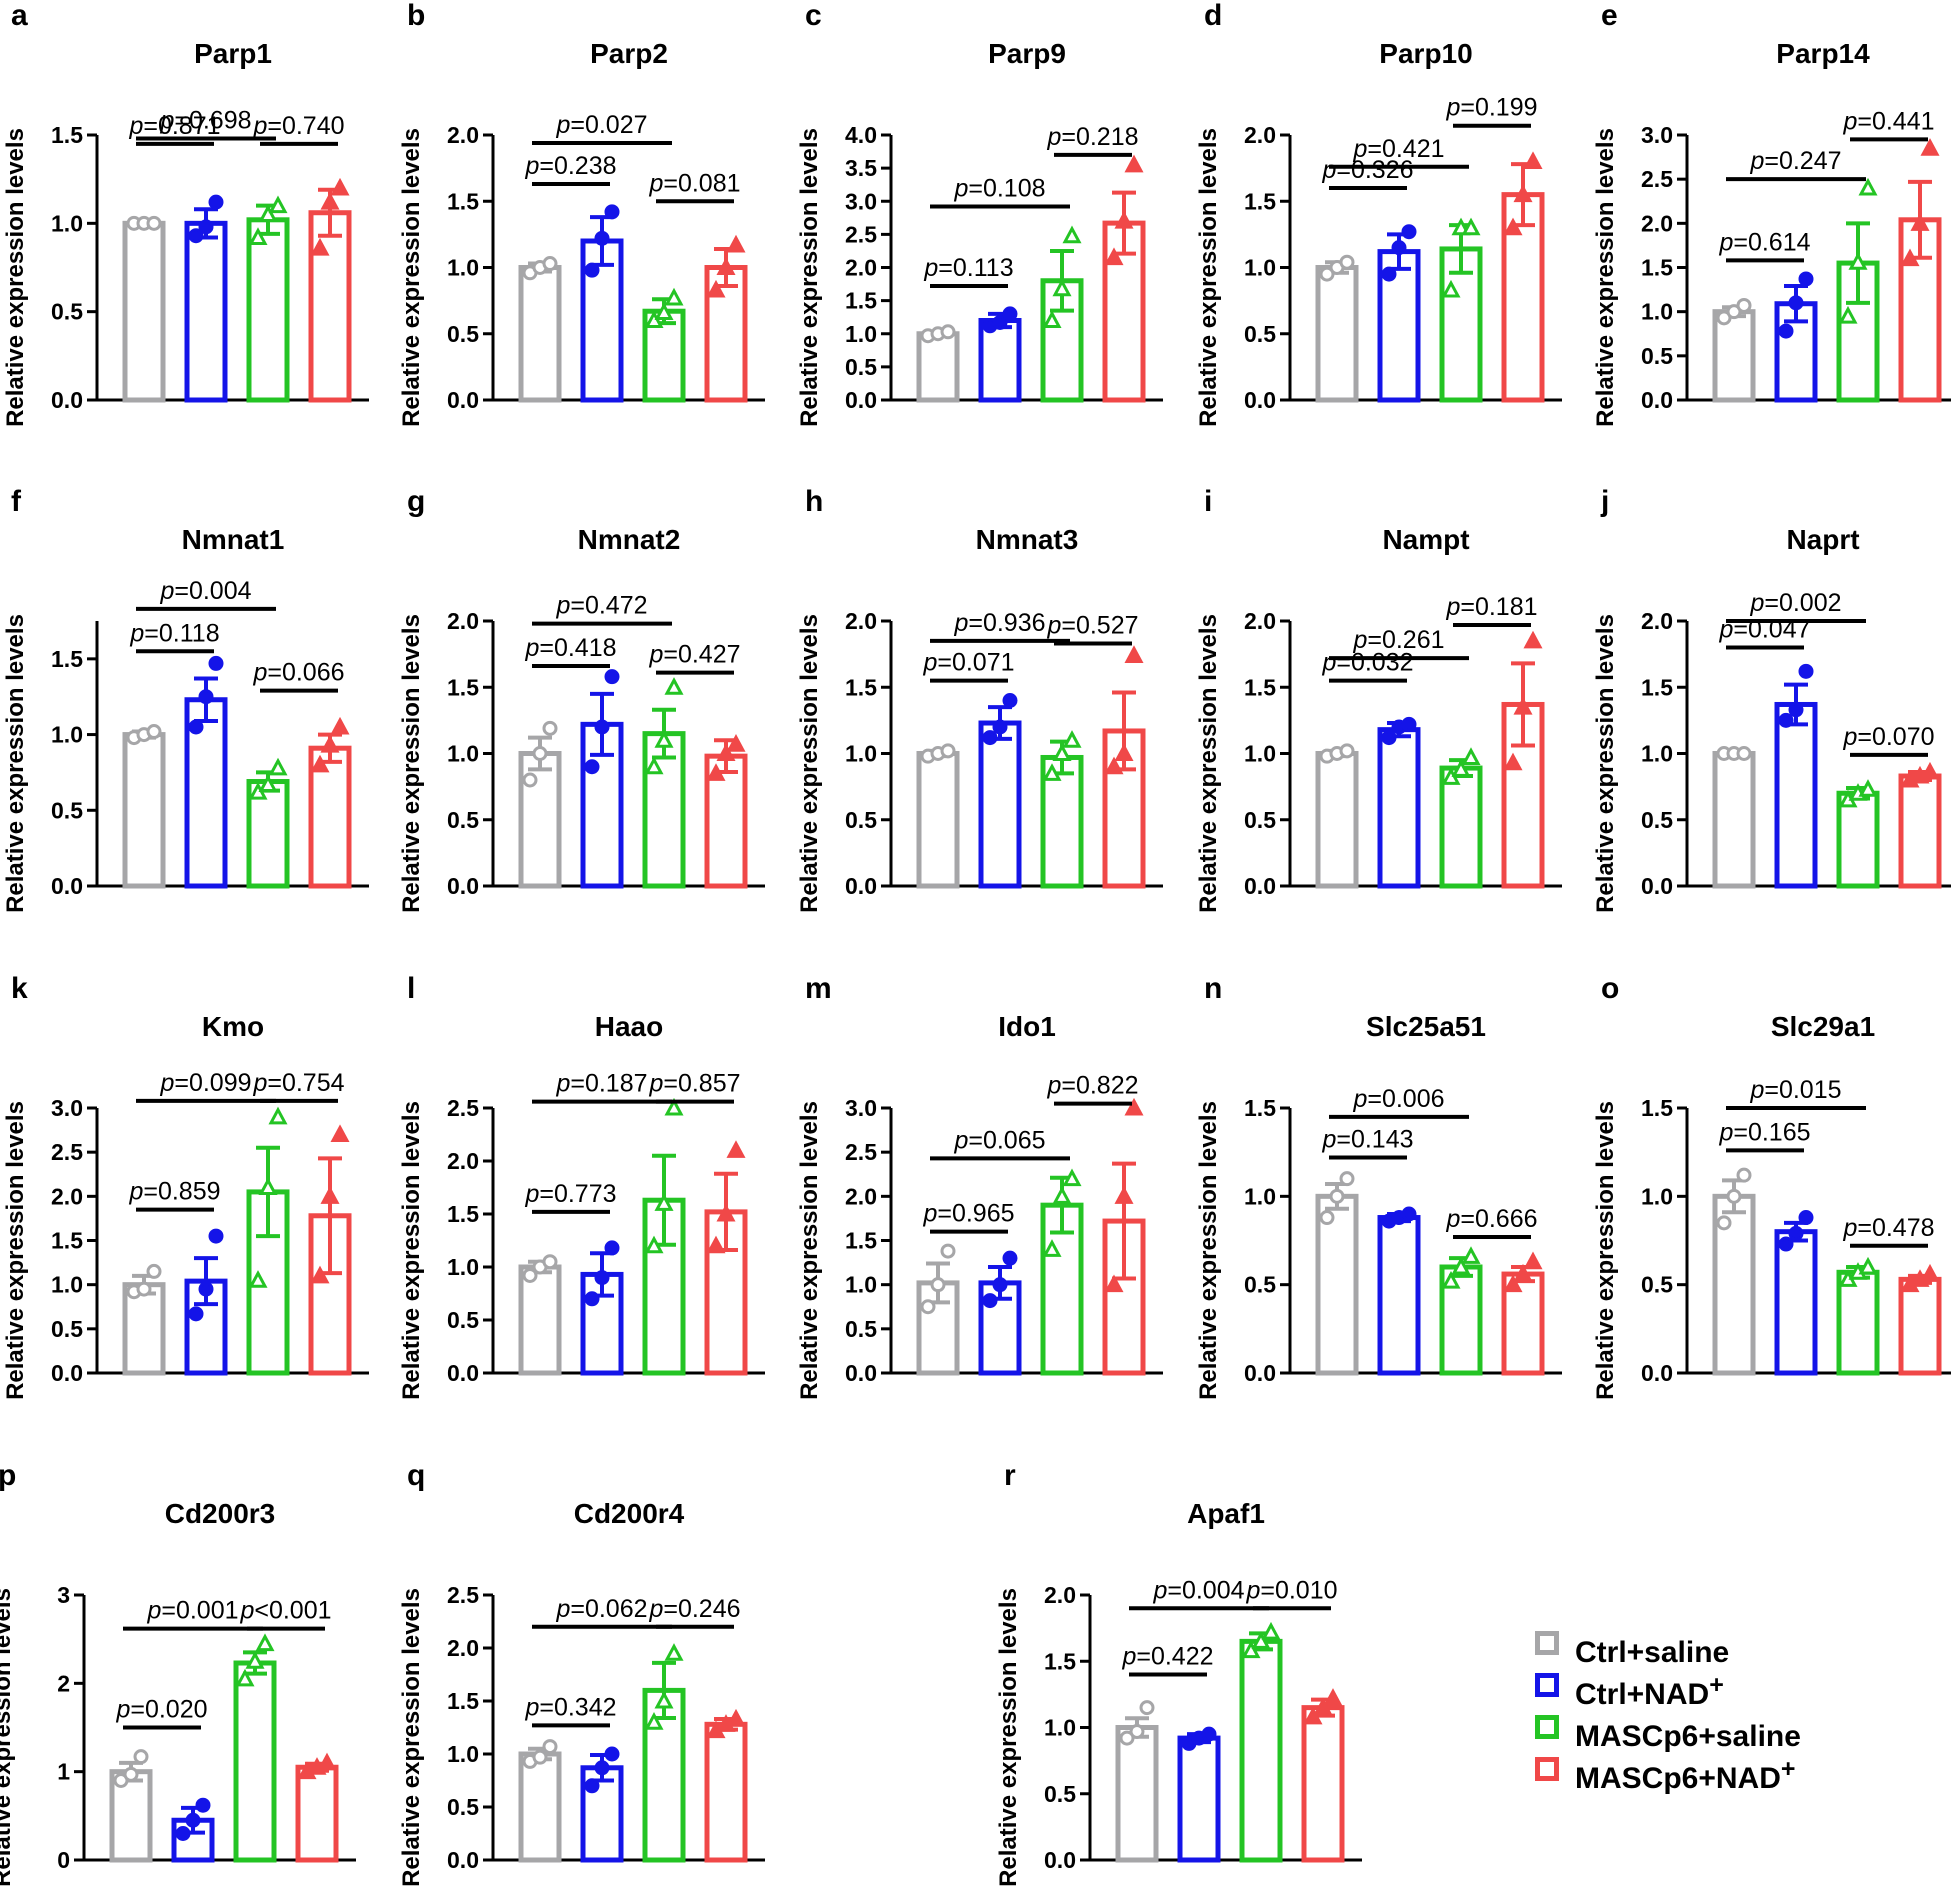 The width and height of the screenshot is (1951, 1903). What do you see at coordinates (1006, 189) in the screenshot?
I see `p-value: =0.108` at bounding box center [1006, 189].